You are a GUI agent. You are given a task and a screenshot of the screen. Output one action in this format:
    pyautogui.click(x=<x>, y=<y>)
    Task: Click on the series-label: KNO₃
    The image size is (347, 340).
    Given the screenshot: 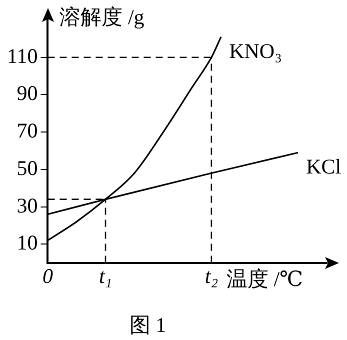 What is the action you would take?
    pyautogui.click(x=255, y=50)
    